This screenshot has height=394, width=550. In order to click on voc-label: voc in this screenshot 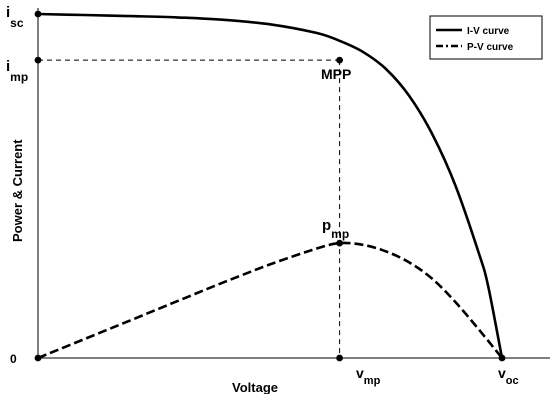, I will do `click(508, 376)`.